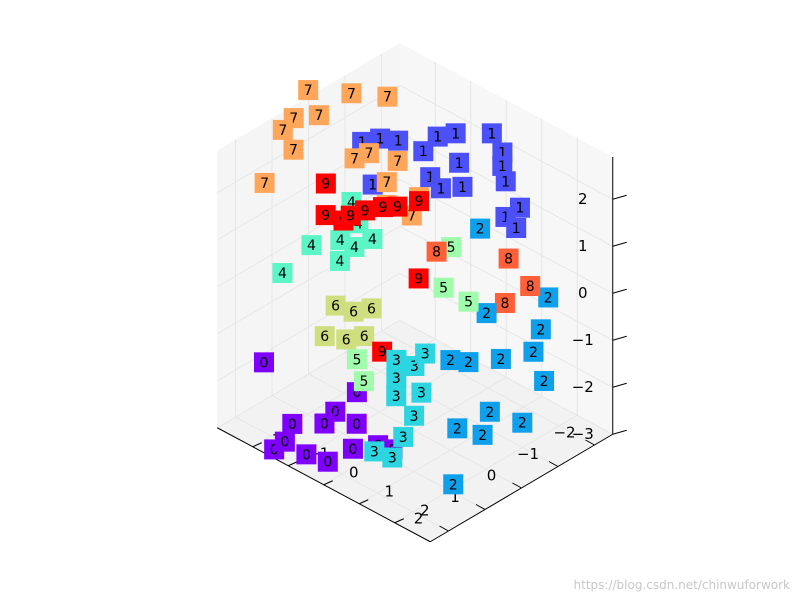  Describe the element at coordinates (389, 491) in the screenshot. I see `y-tick-label: 1` at that location.